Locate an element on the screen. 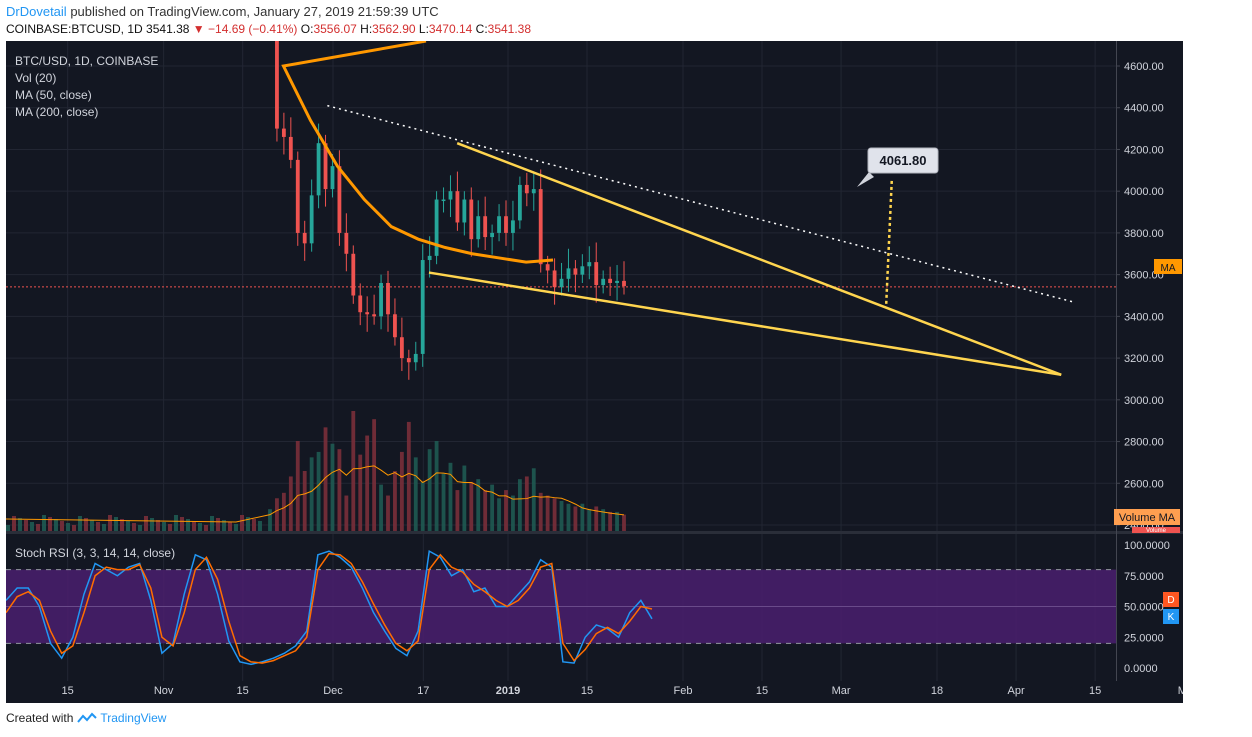  time-tick-label: 17 is located at coordinates (423, 691).